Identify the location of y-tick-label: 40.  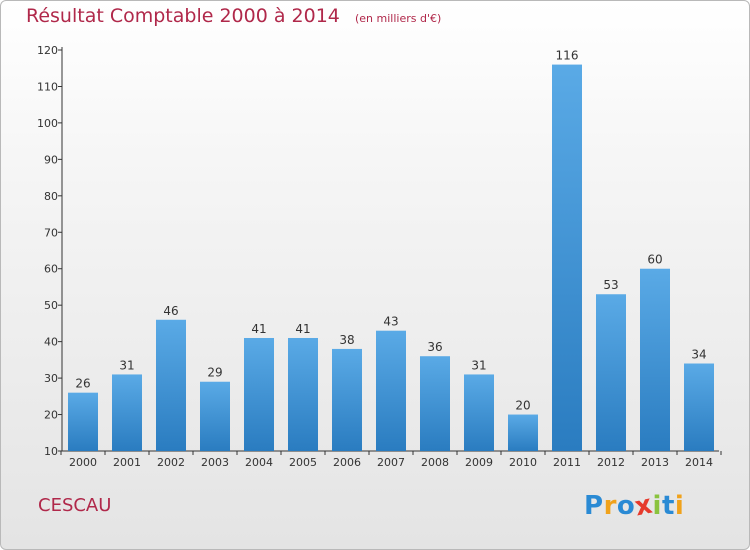
(51, 342).